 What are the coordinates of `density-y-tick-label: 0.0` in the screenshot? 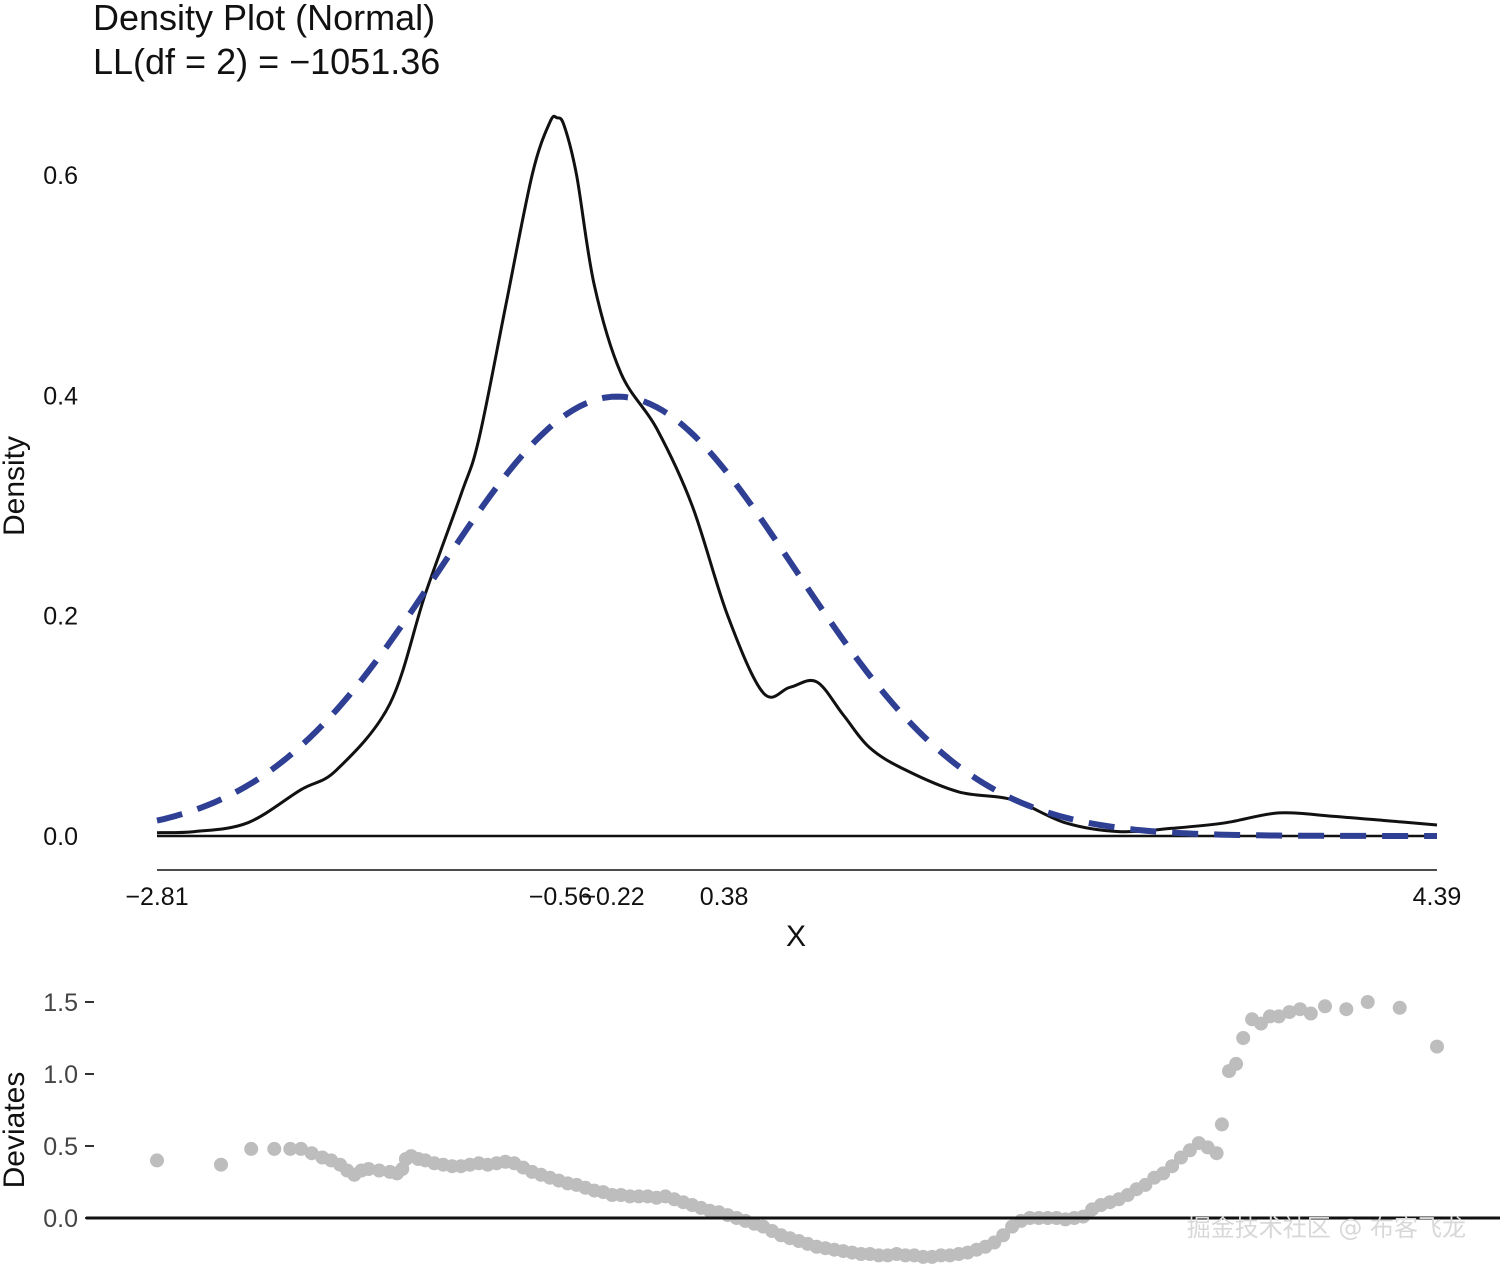 It's located at (60, 837).